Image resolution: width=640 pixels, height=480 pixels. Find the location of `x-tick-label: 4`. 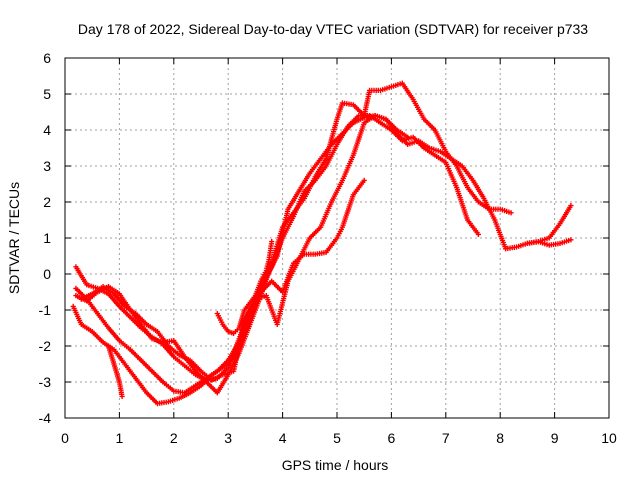

x-tick-label: 4 is located at coordinates (283, 438).